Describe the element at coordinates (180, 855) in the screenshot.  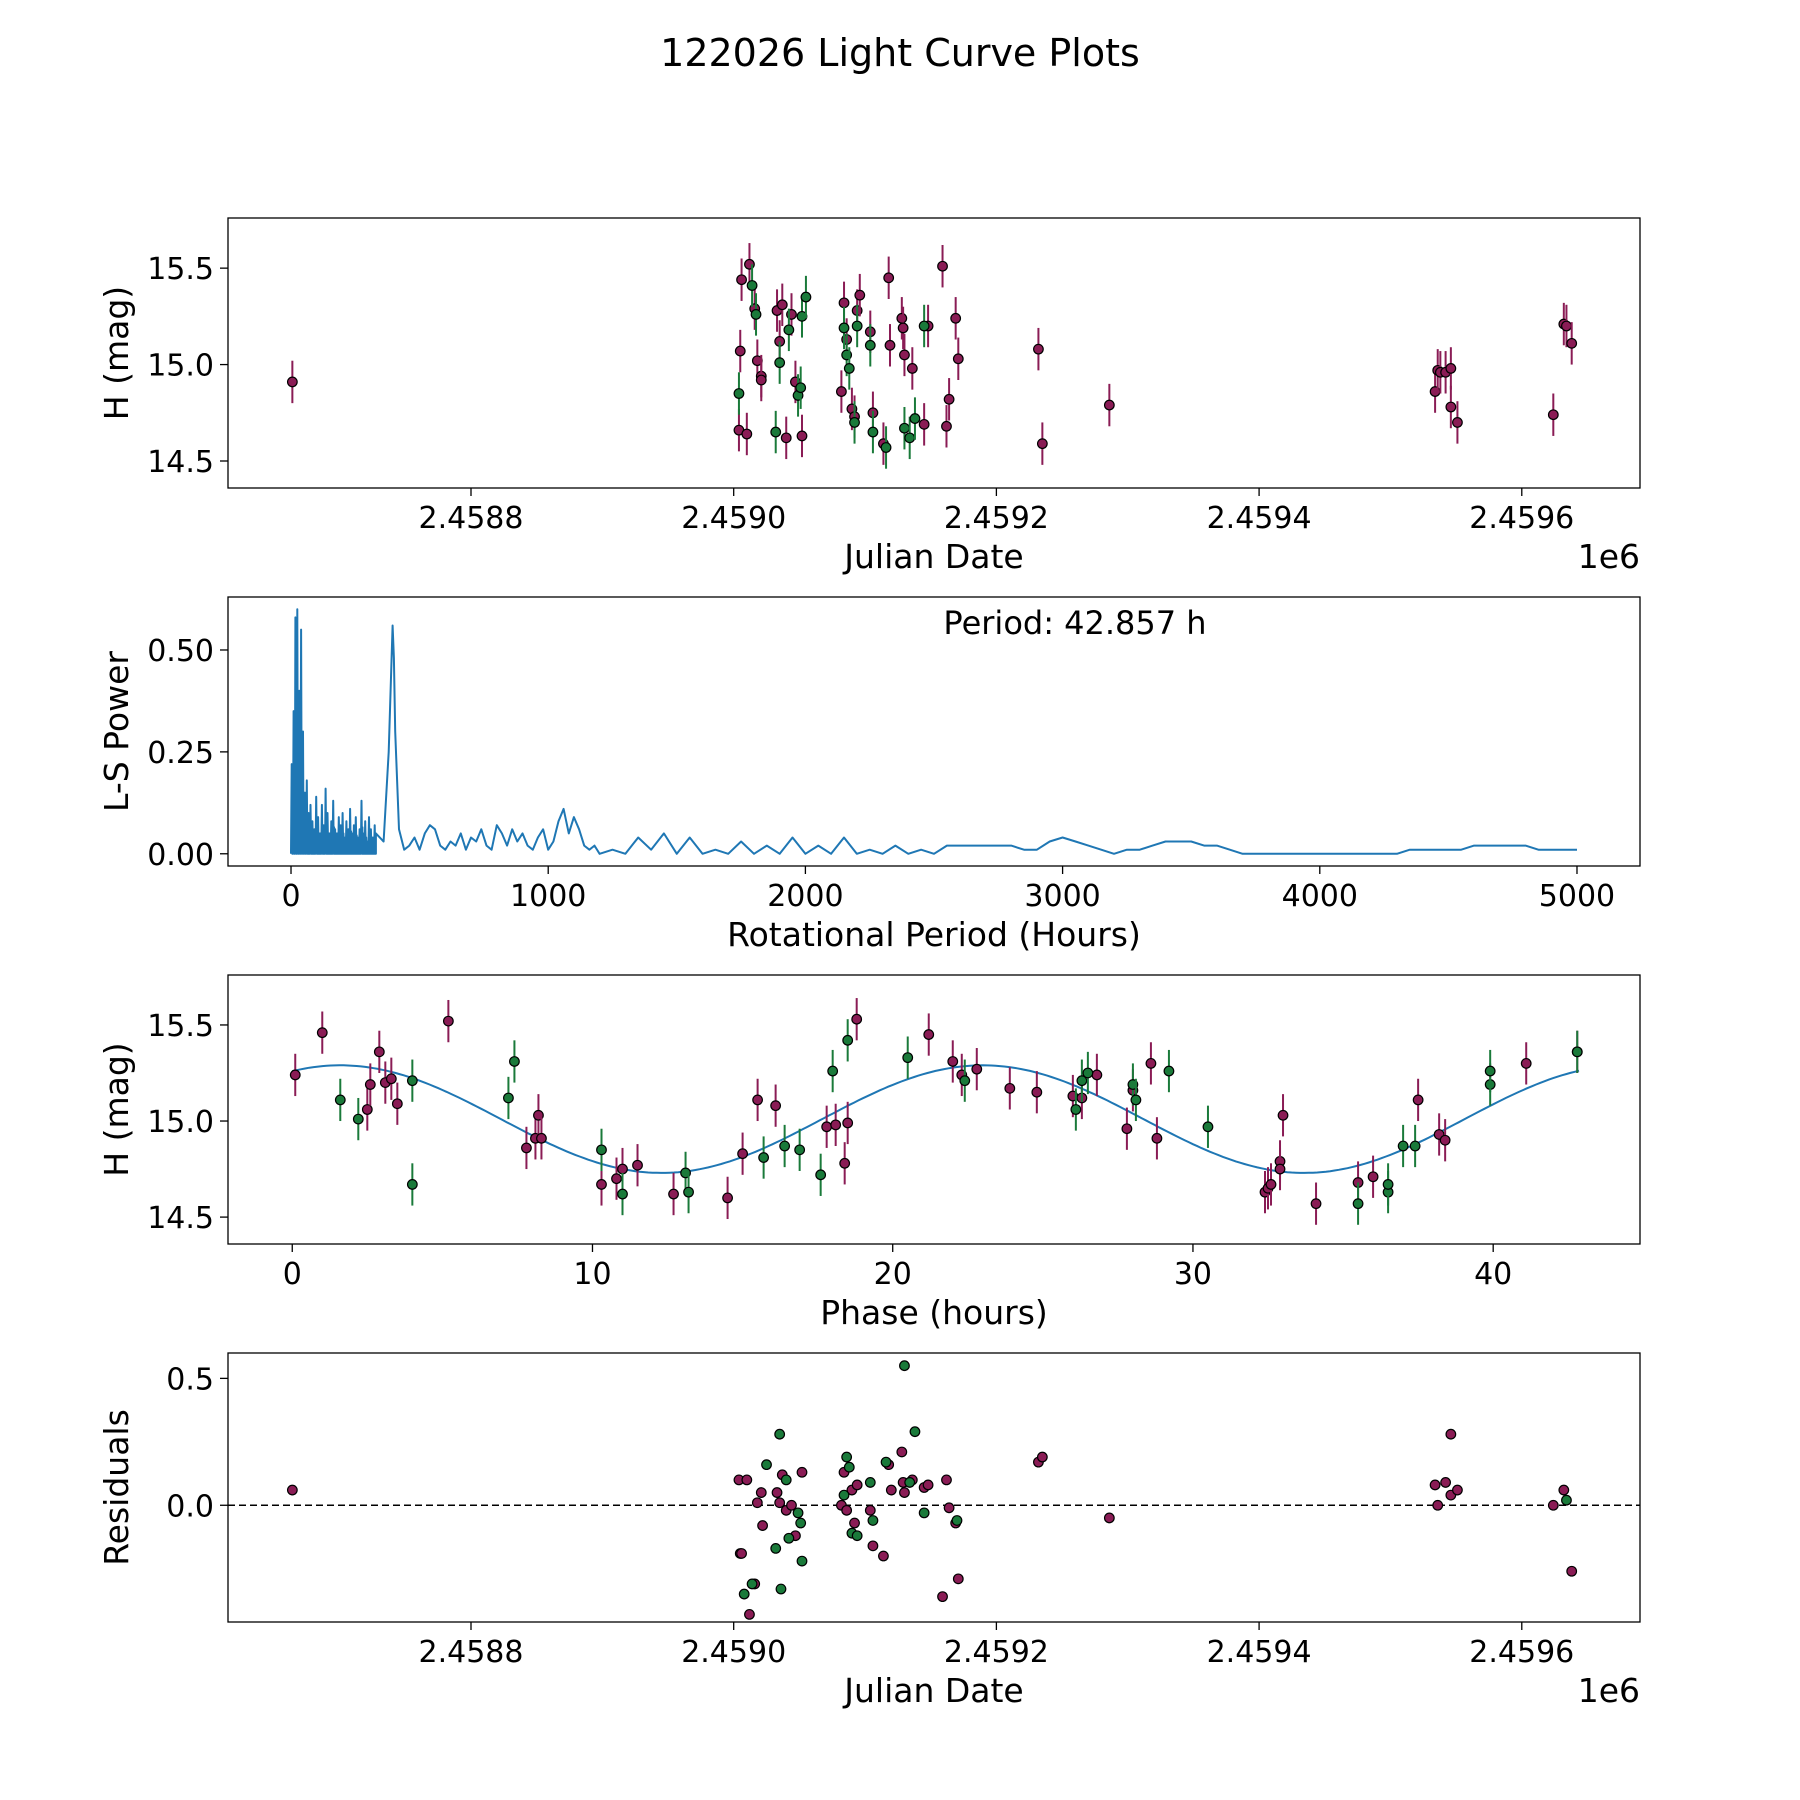
I see `y-tick-label: 0.00` at that location.